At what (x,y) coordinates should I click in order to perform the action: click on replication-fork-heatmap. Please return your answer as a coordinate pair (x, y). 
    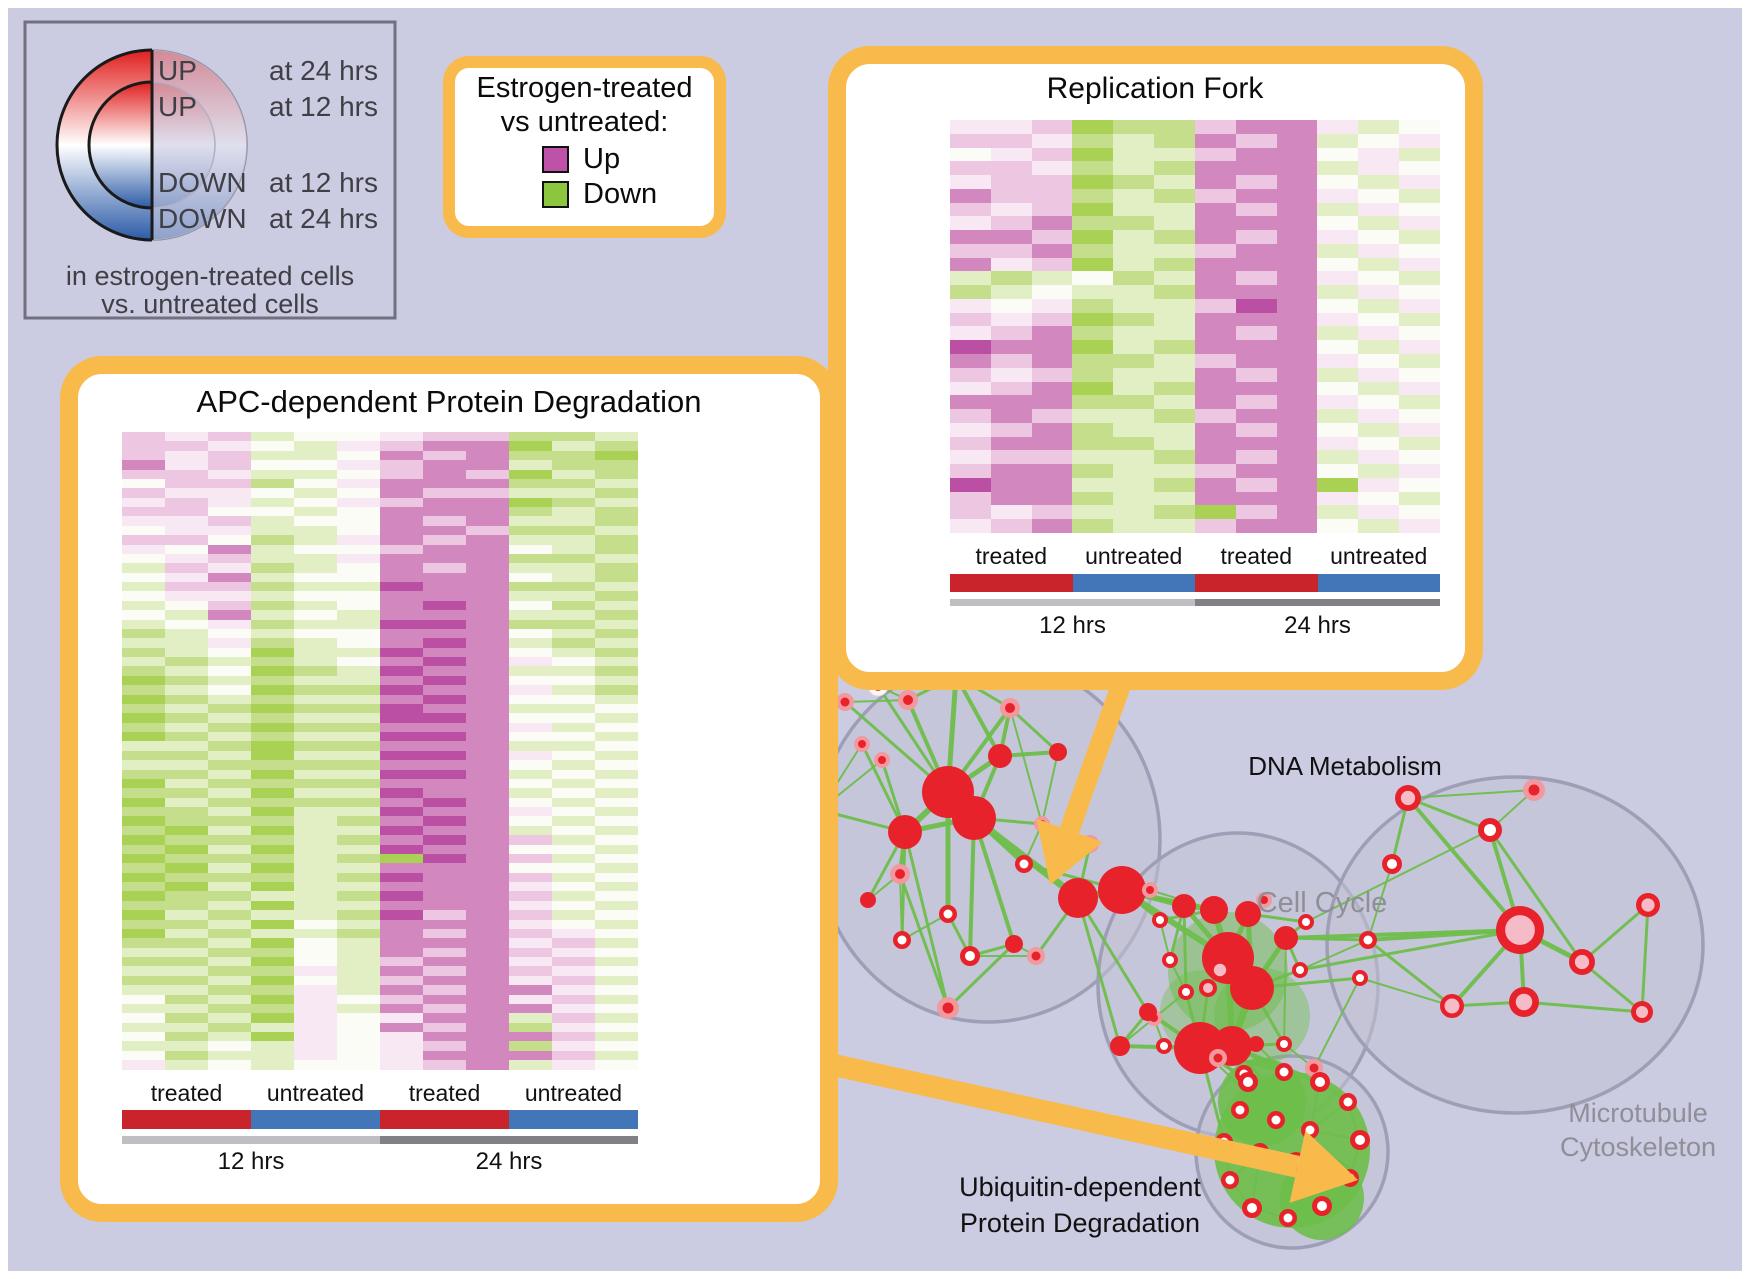
    Looking at the image, I should click on (1195, 326).